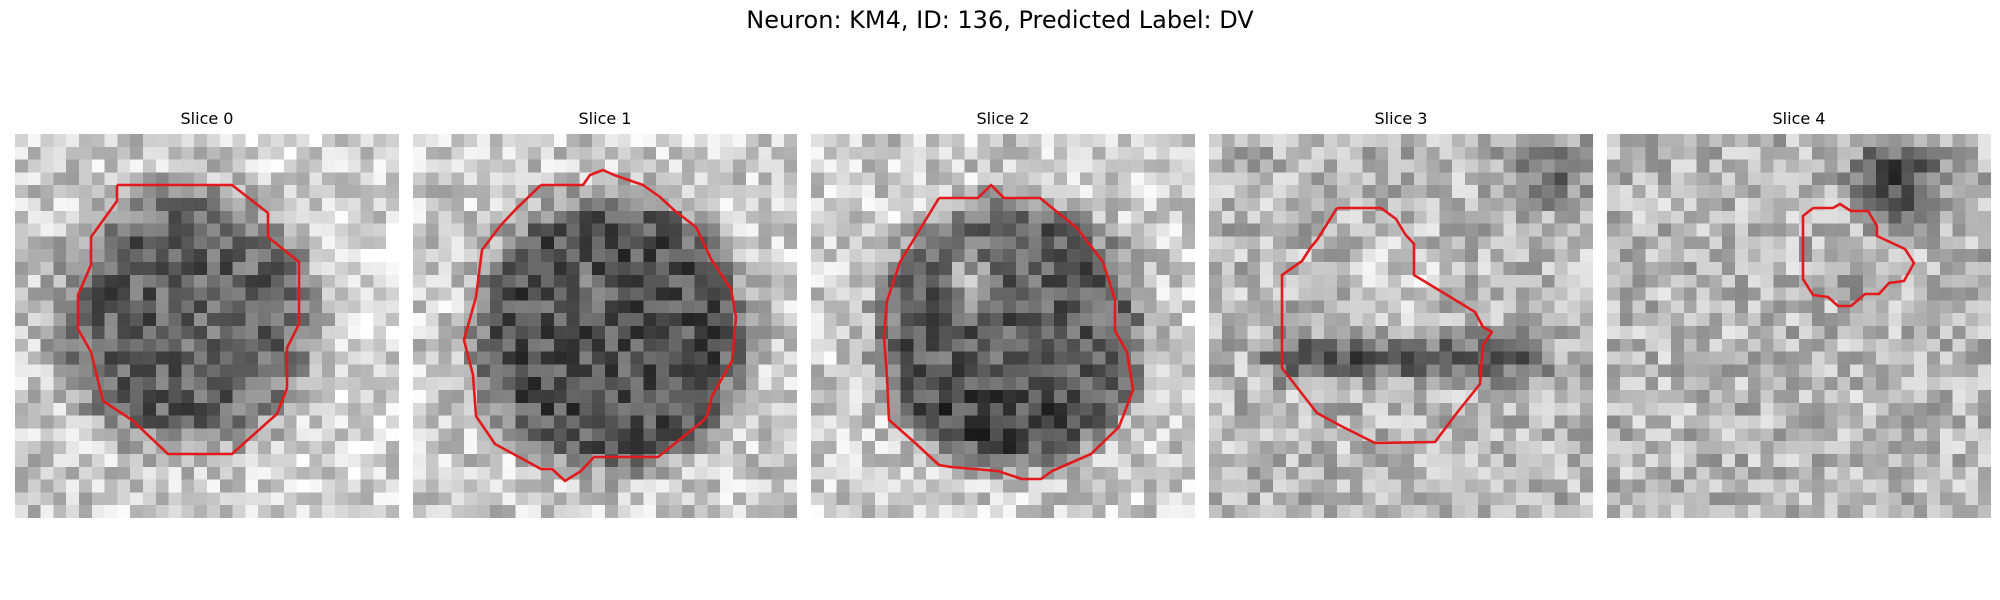  What do you see at coordinates (1003, 118) in the screenshot?
I see `slice-title: Slice 2` at bounding box center [1003, 118].